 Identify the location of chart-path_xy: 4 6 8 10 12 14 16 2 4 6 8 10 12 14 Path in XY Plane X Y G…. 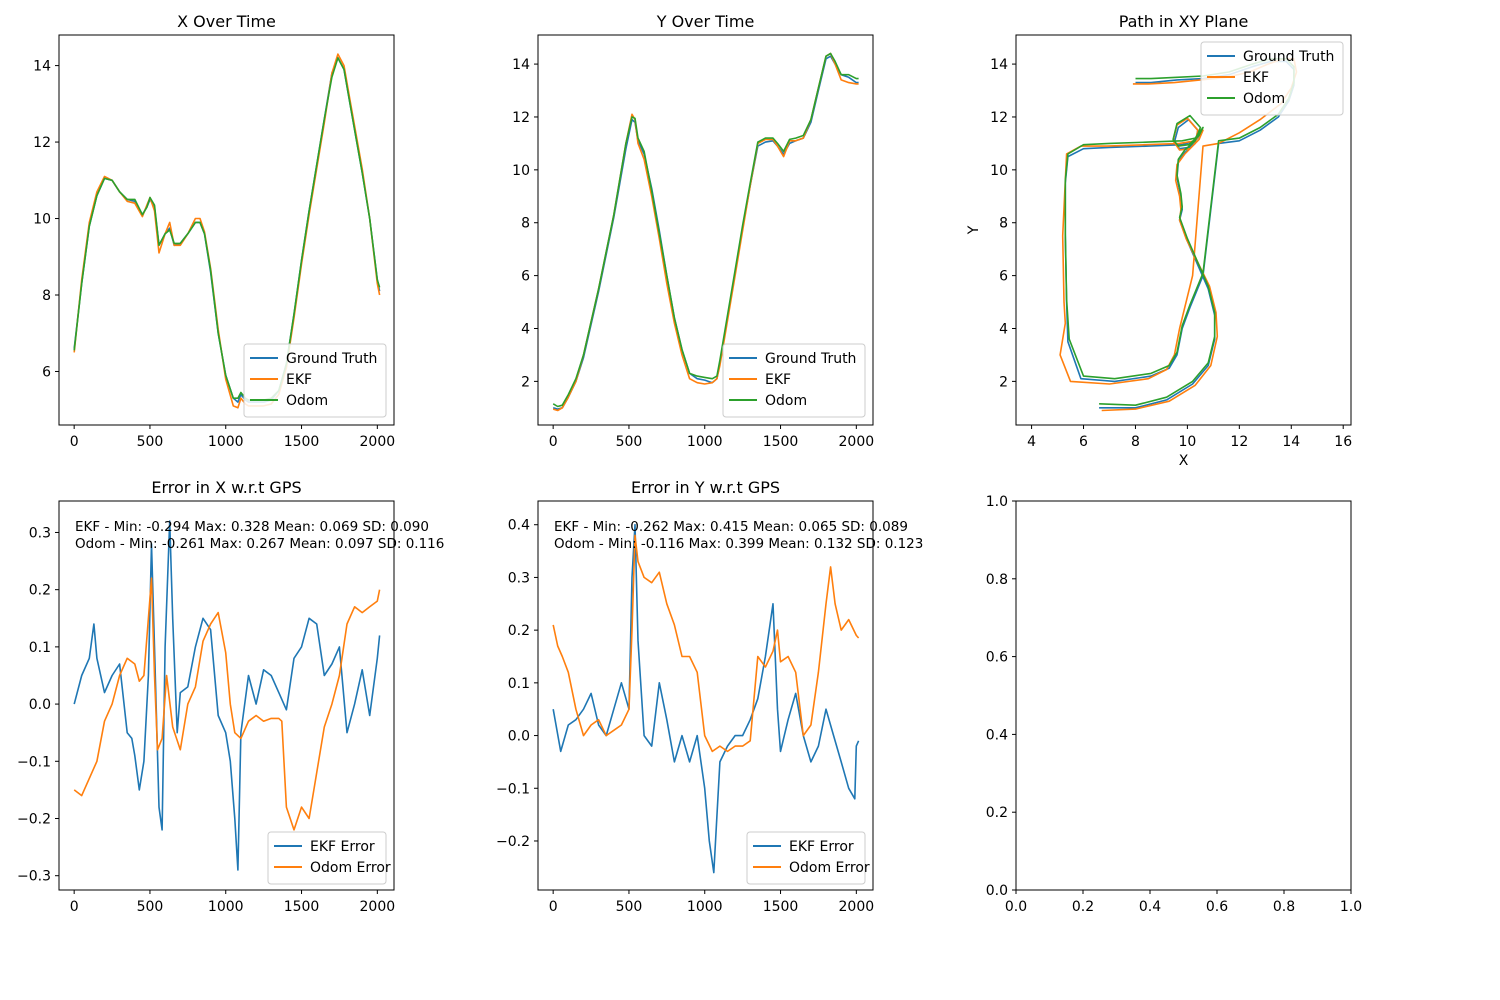
(1159, 240).